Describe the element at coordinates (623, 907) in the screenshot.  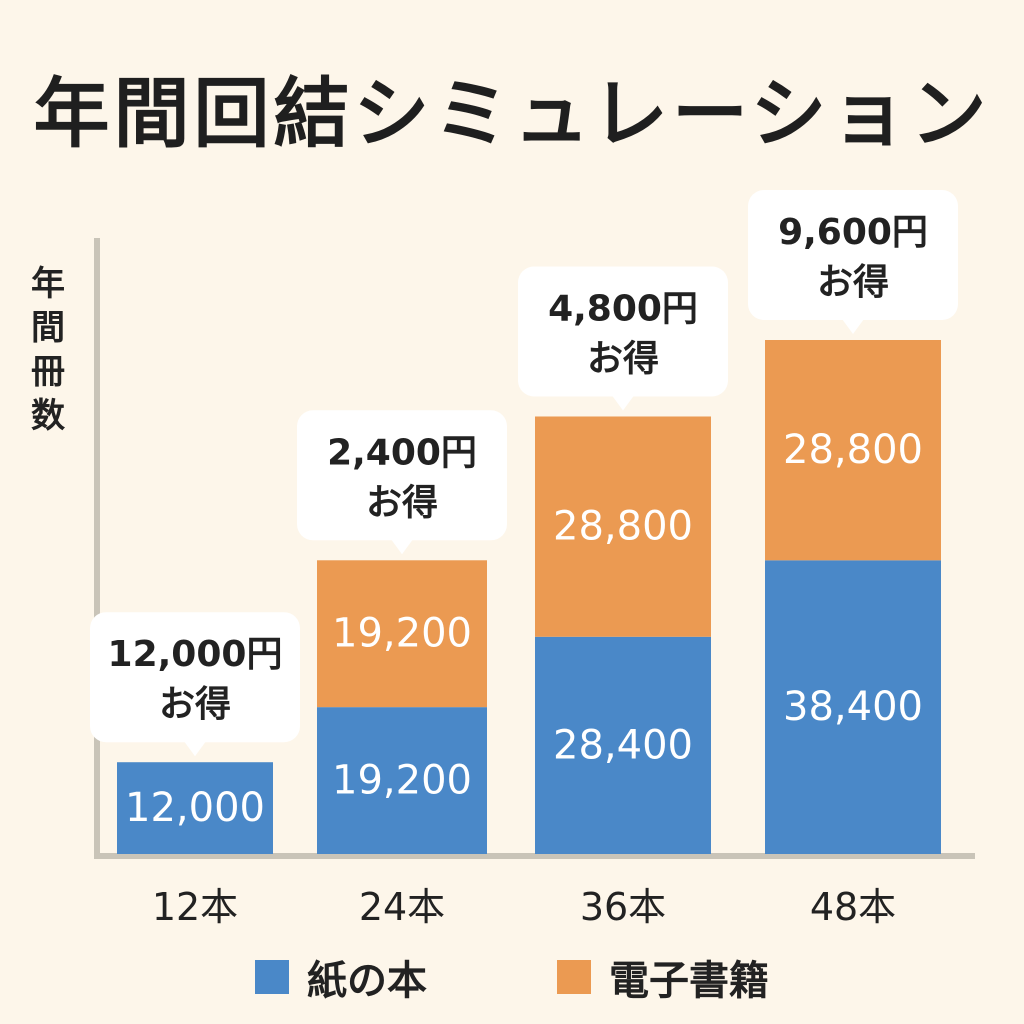
I see `x-tick-label-3: 36本` at that location.